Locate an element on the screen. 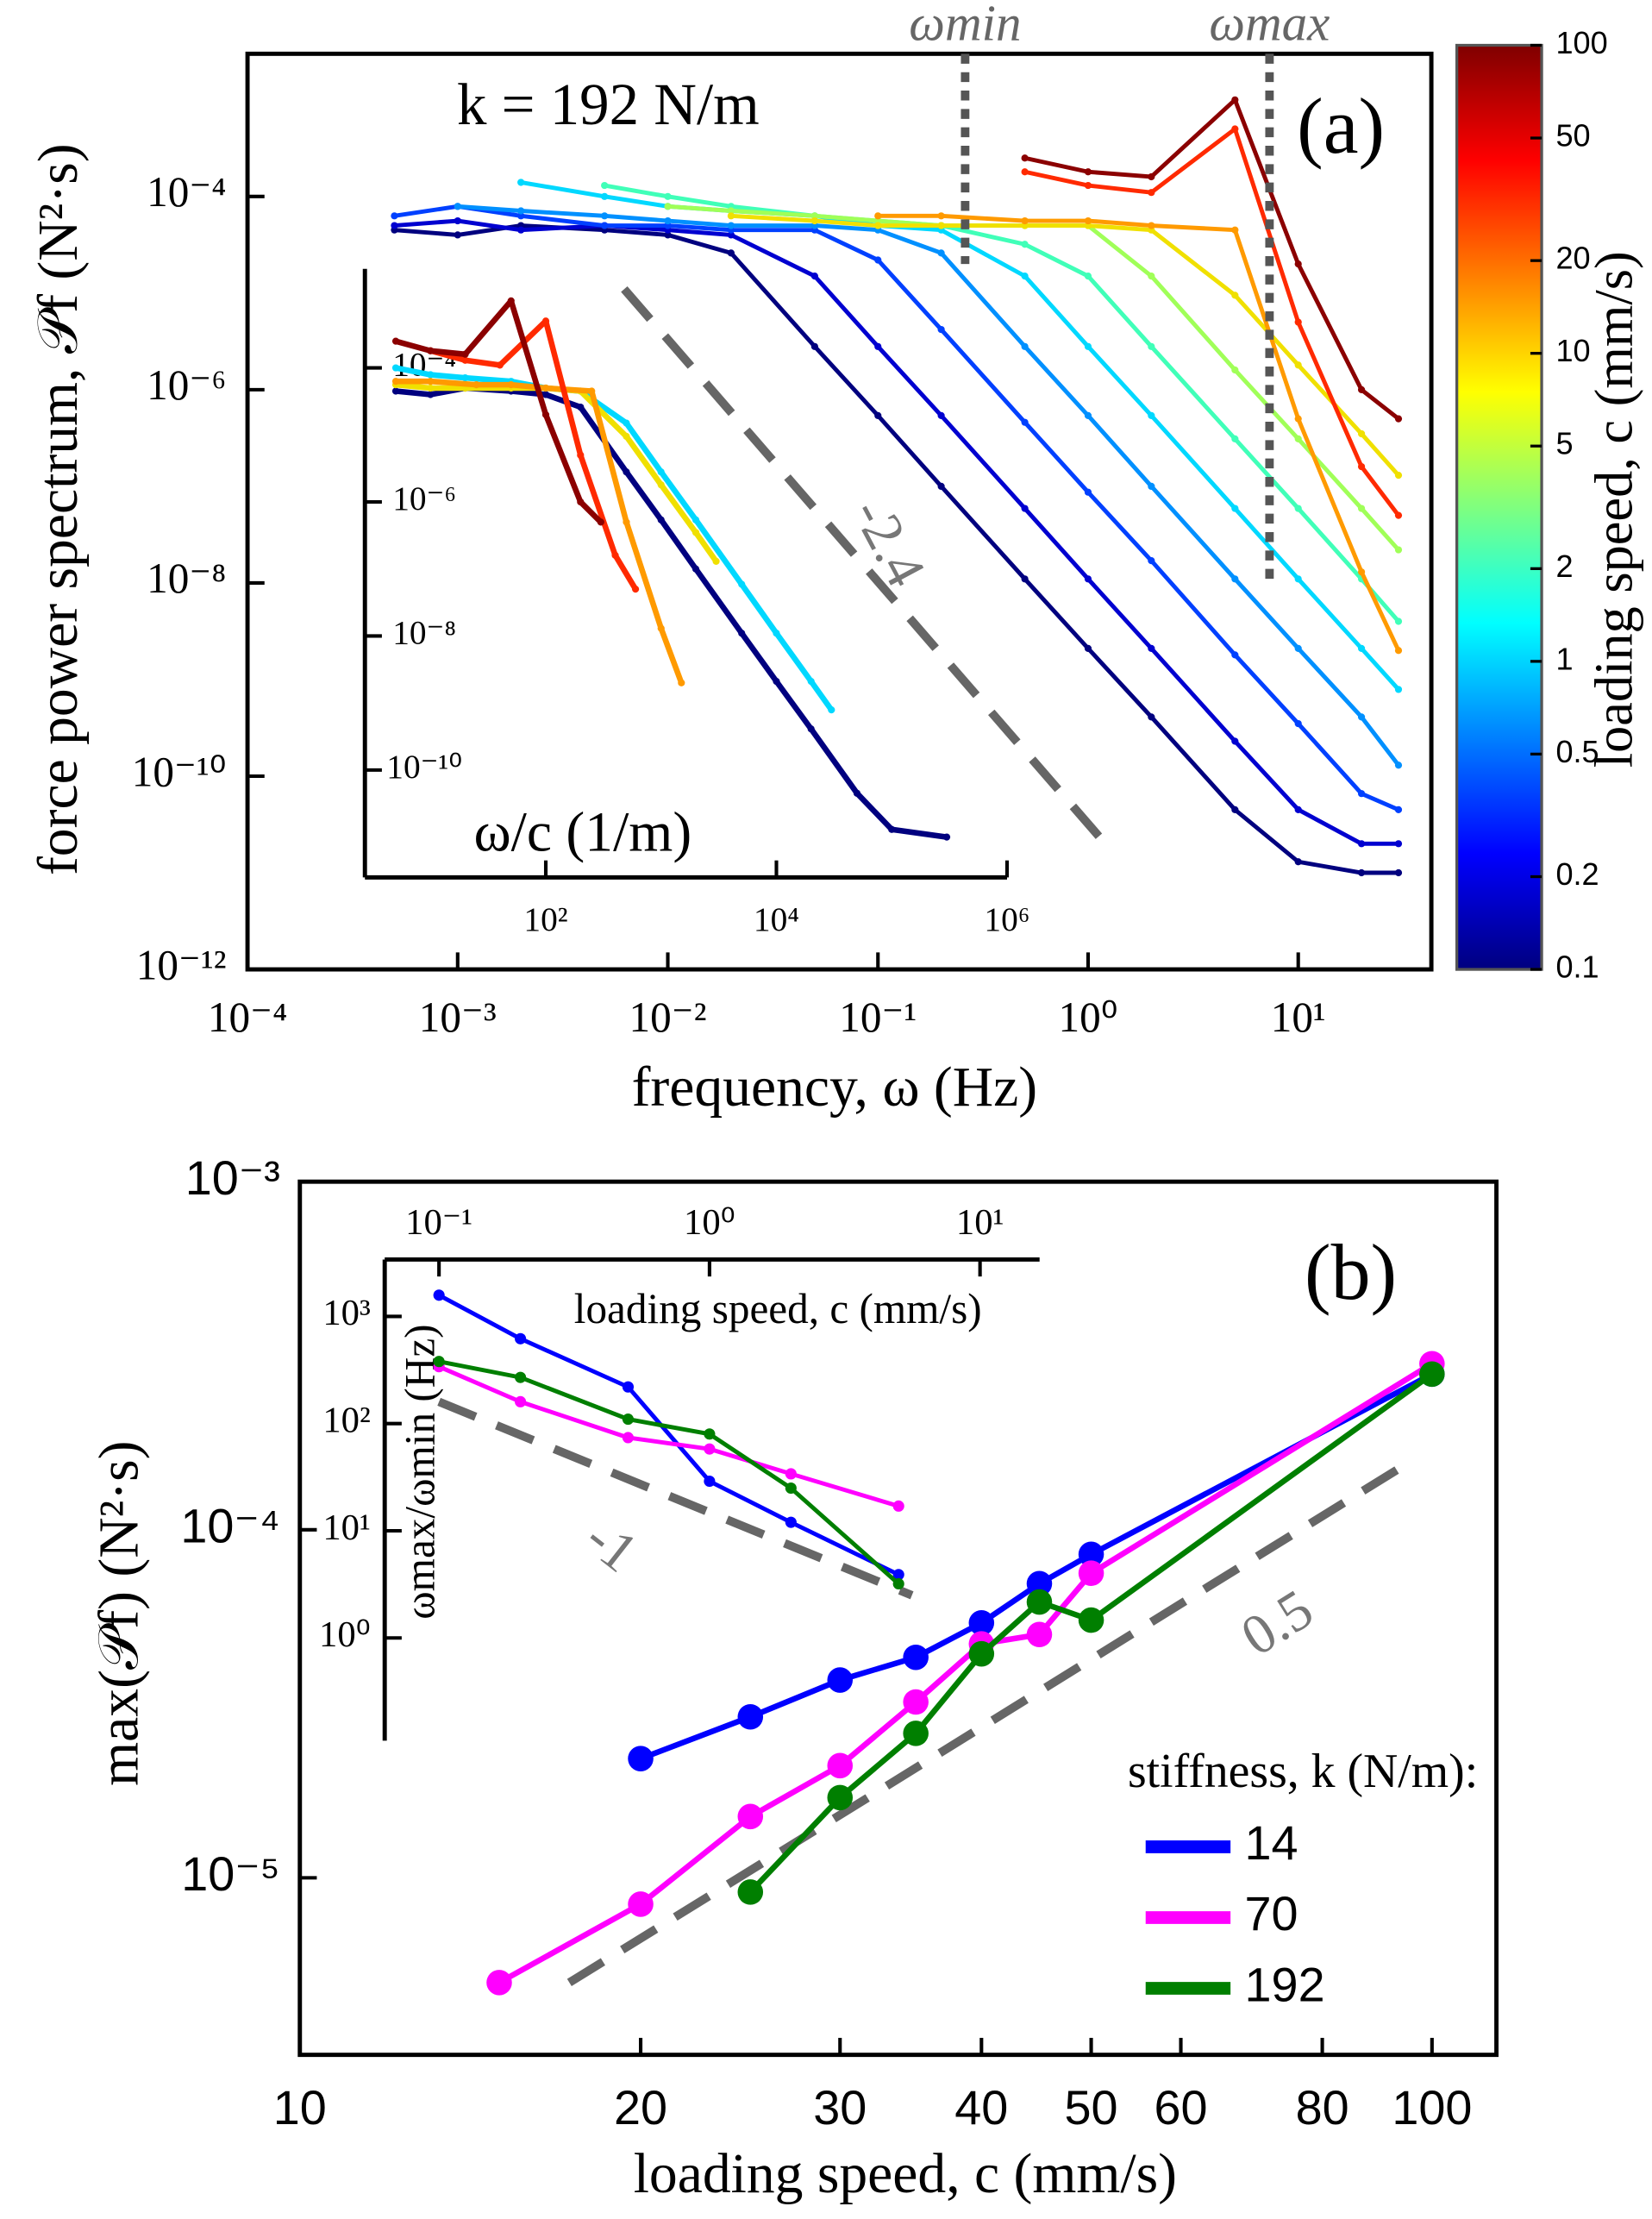 Image resolution: width=1652 pixels, height=2219 pixels. colorbar-tick-label: 50 is located at coordinates (1572, 136).